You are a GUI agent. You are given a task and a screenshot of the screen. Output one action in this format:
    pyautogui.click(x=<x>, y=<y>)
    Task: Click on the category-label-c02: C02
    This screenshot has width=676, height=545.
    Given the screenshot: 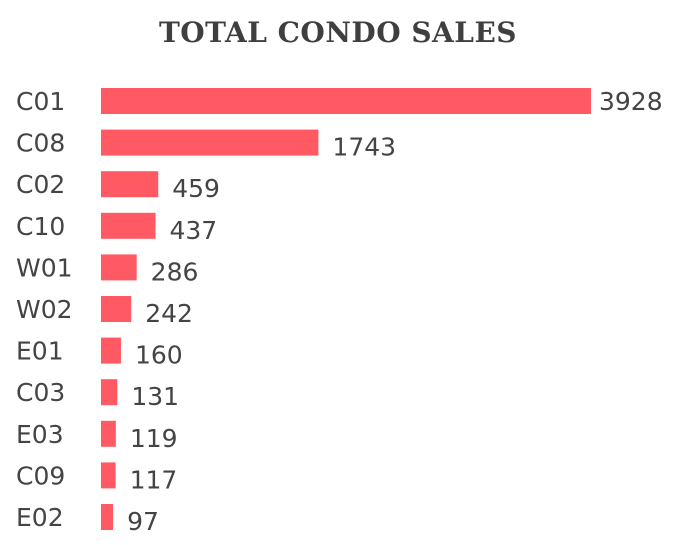 What is the action you would take?
    pyautogui.click(x=40, y=184)
    